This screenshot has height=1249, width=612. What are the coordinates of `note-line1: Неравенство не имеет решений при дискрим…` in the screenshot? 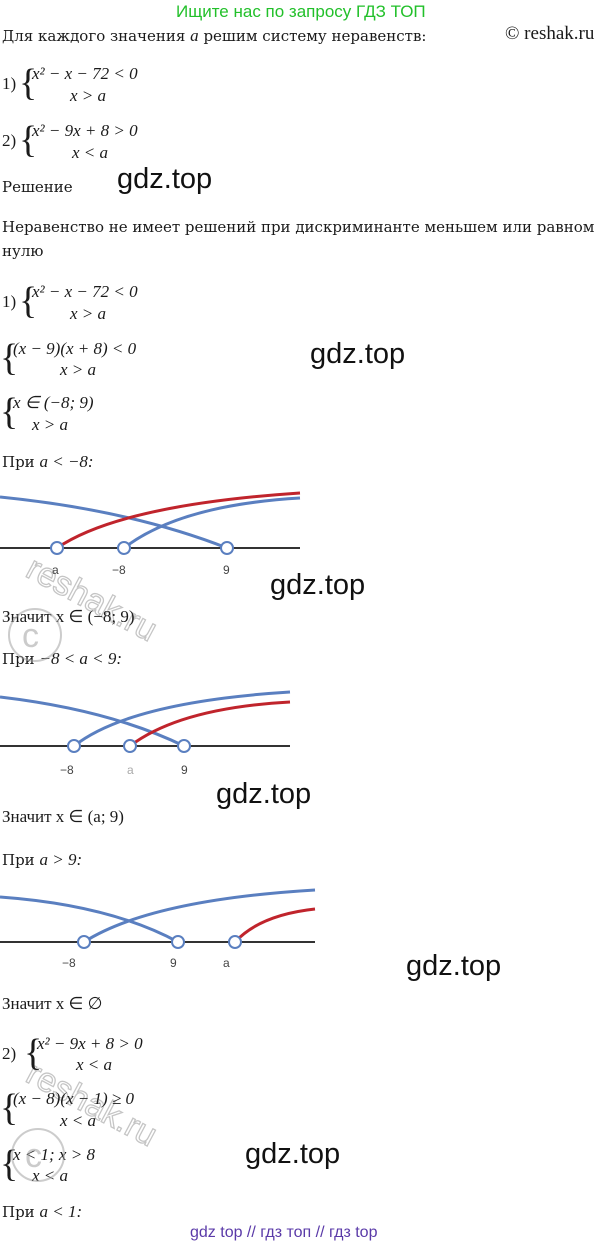 It's located at (298, 227).